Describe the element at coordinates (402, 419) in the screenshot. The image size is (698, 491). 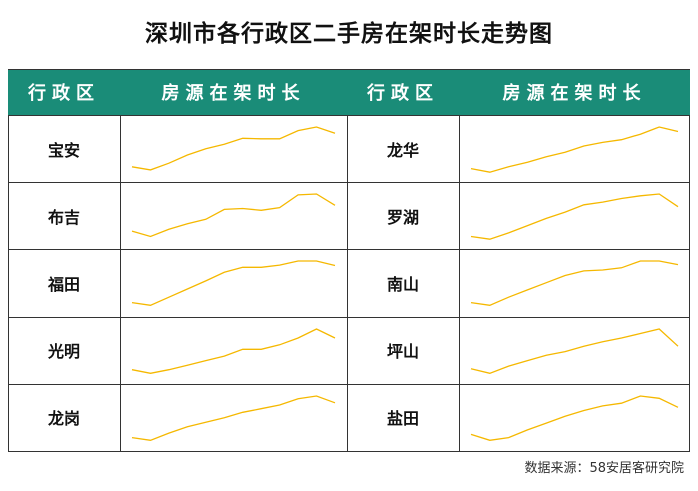
I see `district-name: 盐田` at that location.